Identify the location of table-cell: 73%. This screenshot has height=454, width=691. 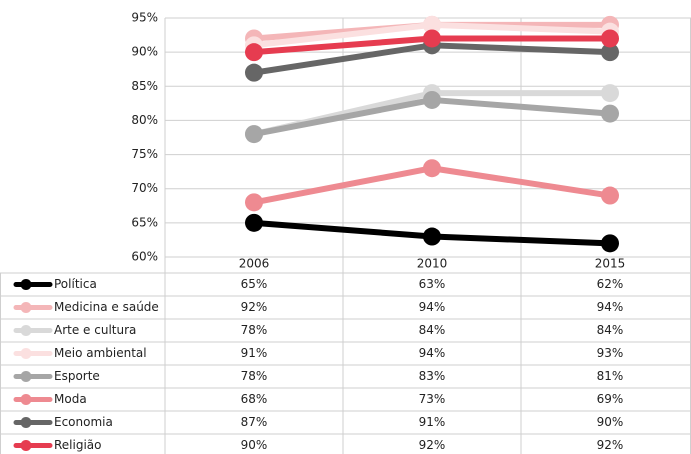
(432, 399).